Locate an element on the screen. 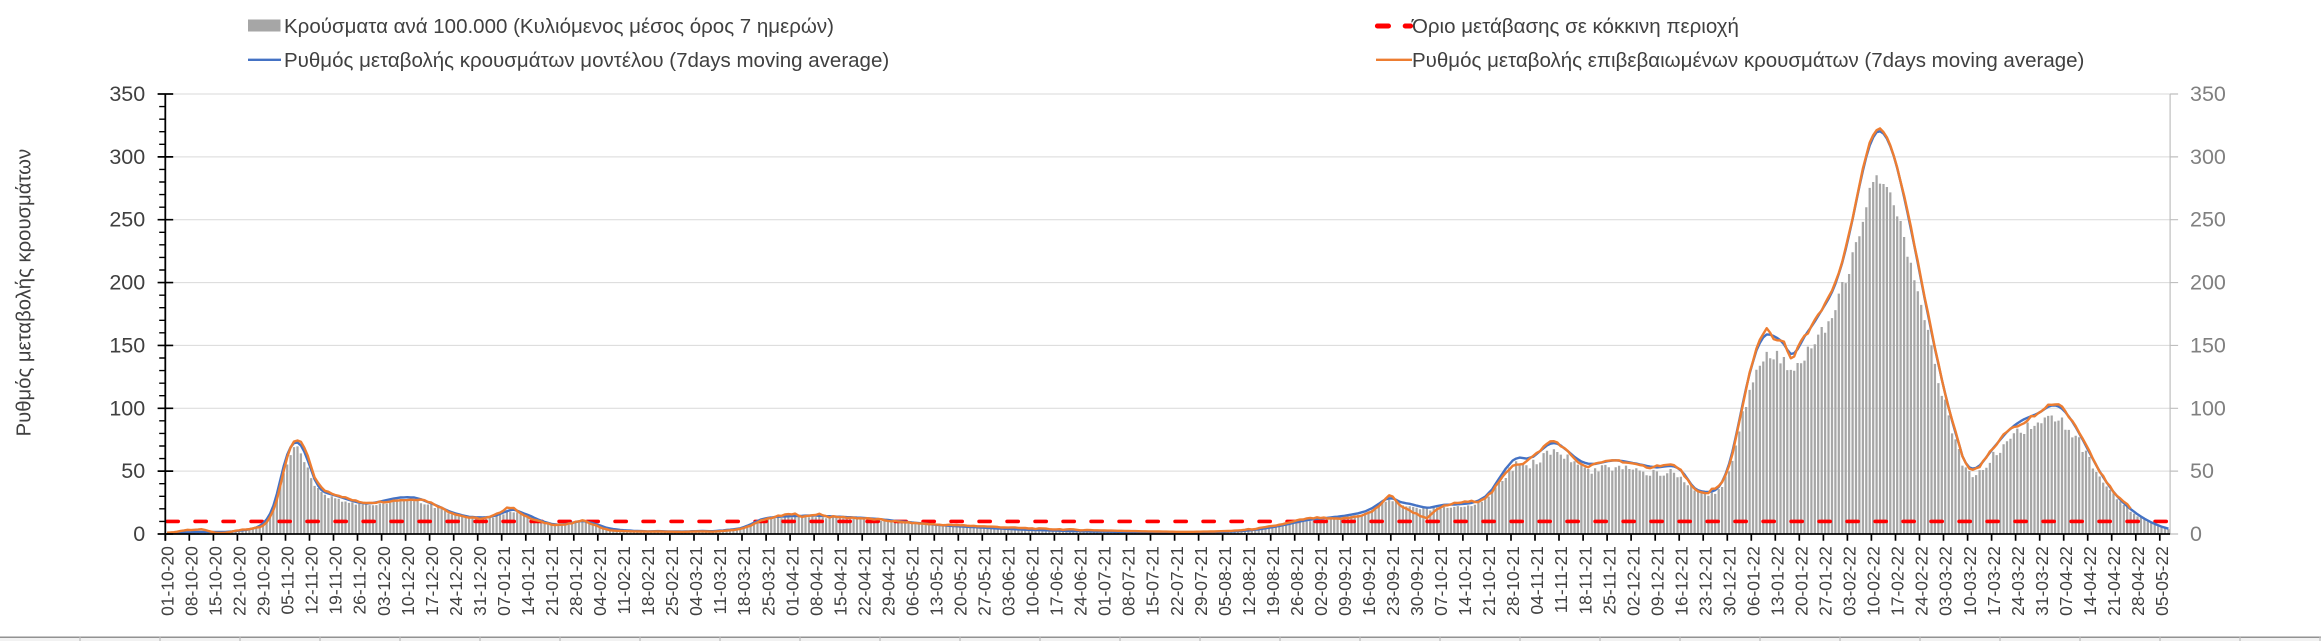 Image resolution: width=2321 pixels, height=641 pixels. svg-text: 24-02-22 is located at coordinates (1922, 581).